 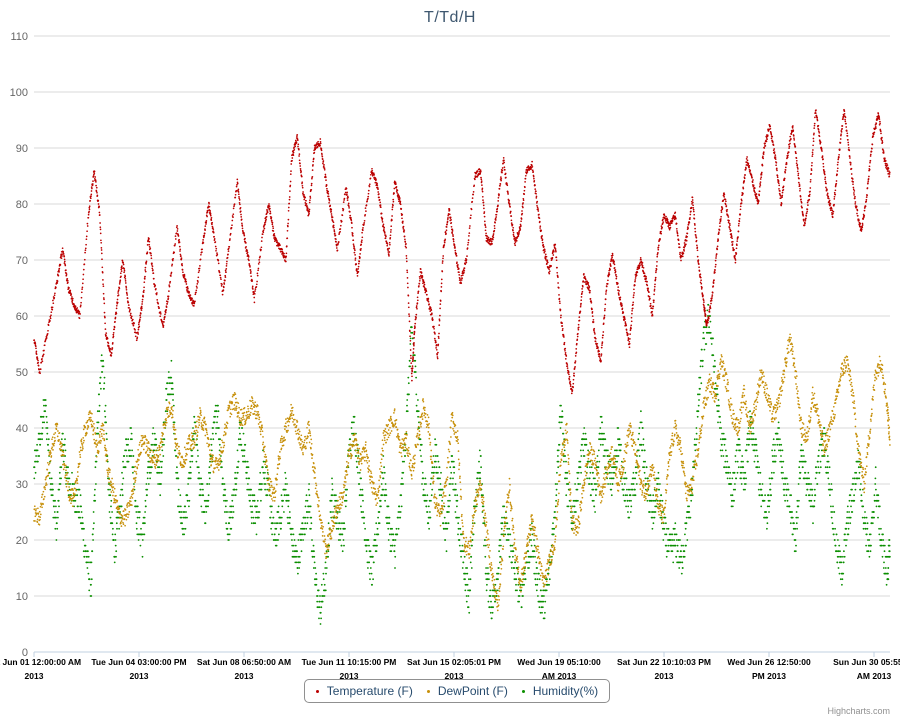 What do you see at coordinates (139, 676) in the screenshot?
I see `x-tick-label-year: 2013` at bounding box center [139, 676].